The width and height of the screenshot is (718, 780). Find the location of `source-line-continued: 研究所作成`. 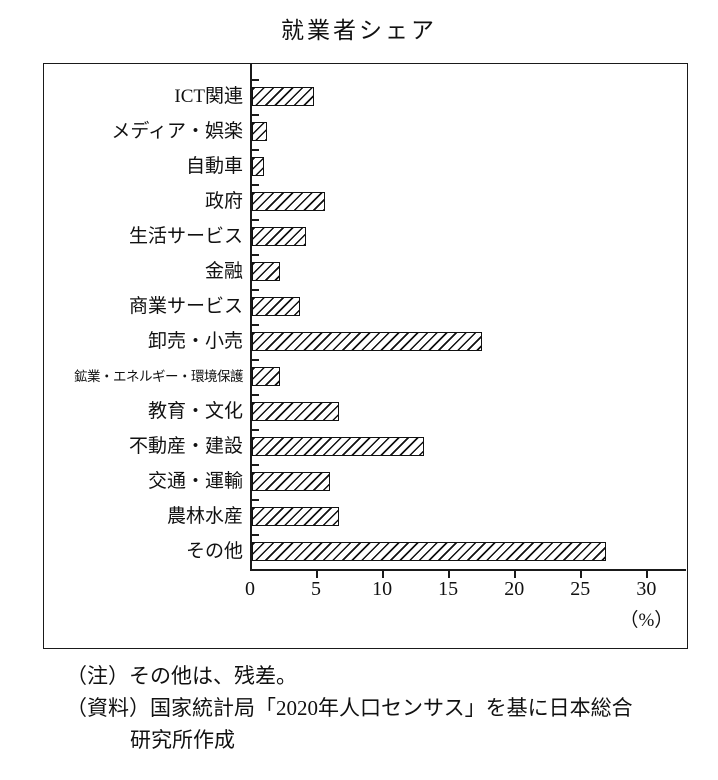

source-line-continued: 研究所作成 is located at coordinates (182, 740).